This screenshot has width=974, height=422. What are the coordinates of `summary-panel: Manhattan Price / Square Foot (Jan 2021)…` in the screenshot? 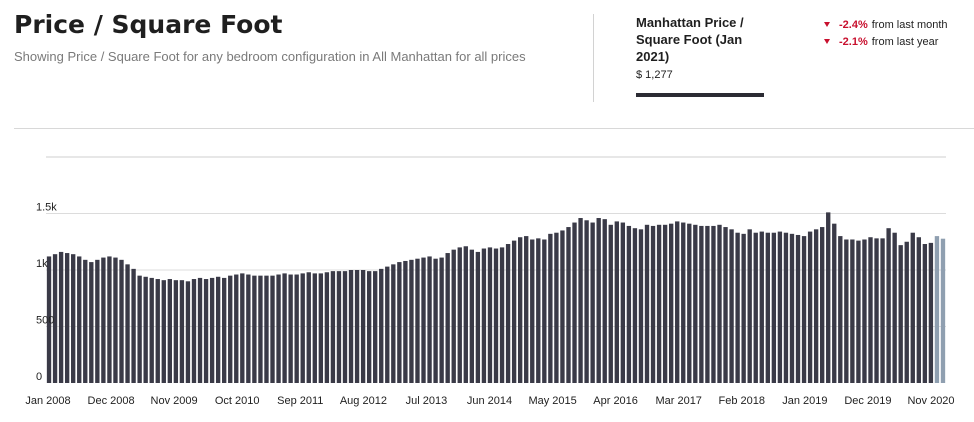 It's located at (706, 55).